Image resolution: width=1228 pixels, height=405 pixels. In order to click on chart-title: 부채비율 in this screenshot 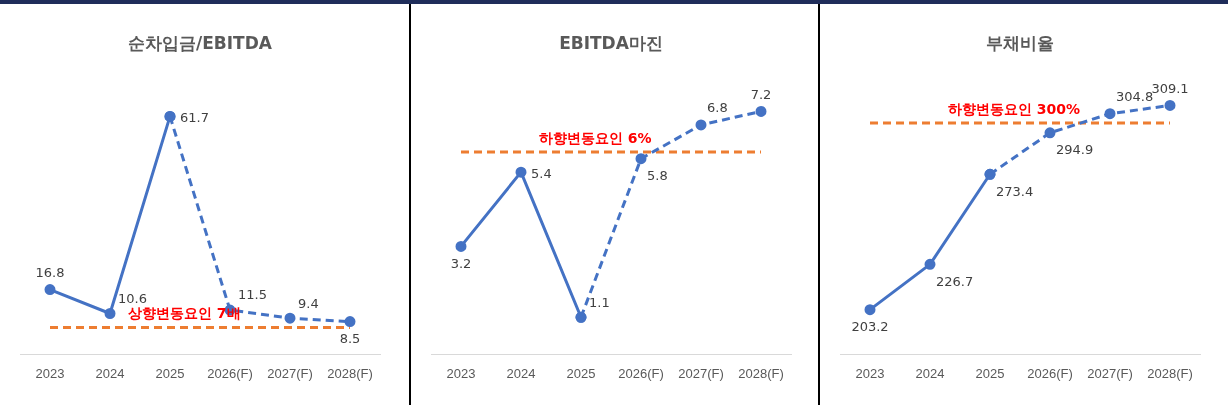, I will do `click(1020, 42)`.